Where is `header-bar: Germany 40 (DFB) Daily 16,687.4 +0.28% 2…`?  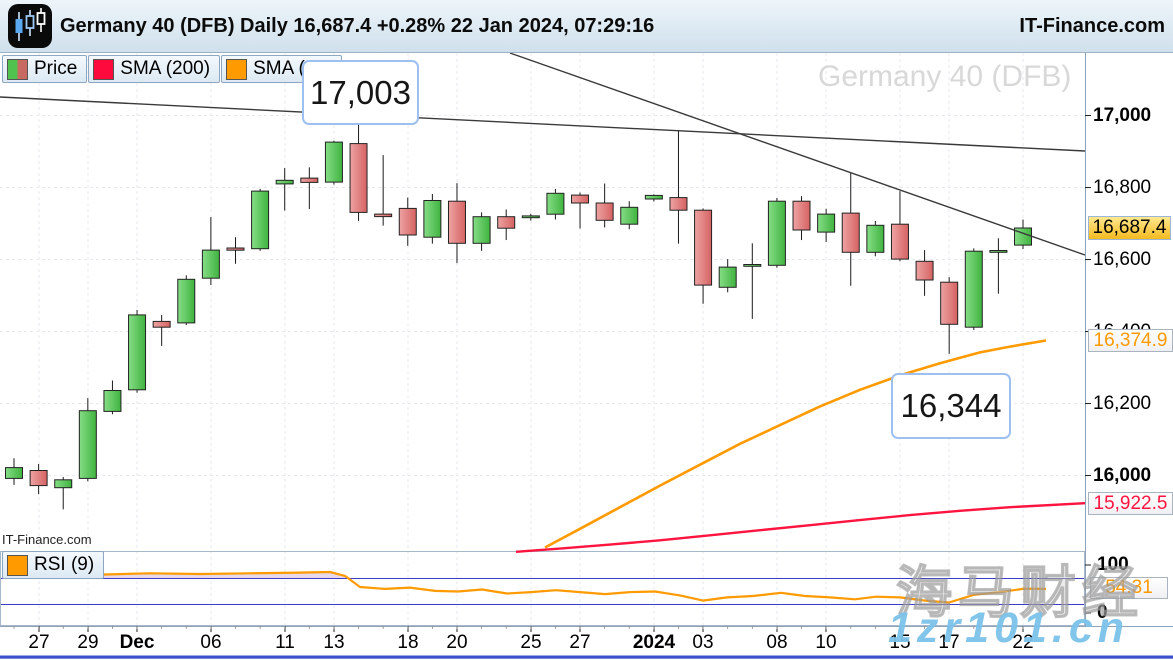
header-bar: Germany 40 (DFB) Daily 16,687.4 +0.28% 2… is located at coordinates (586, 26).